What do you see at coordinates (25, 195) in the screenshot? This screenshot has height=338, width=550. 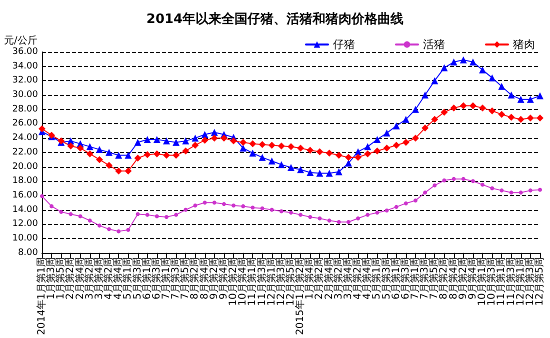 I see `y-tick-label: 16.00` at bounding box center [25, 195].